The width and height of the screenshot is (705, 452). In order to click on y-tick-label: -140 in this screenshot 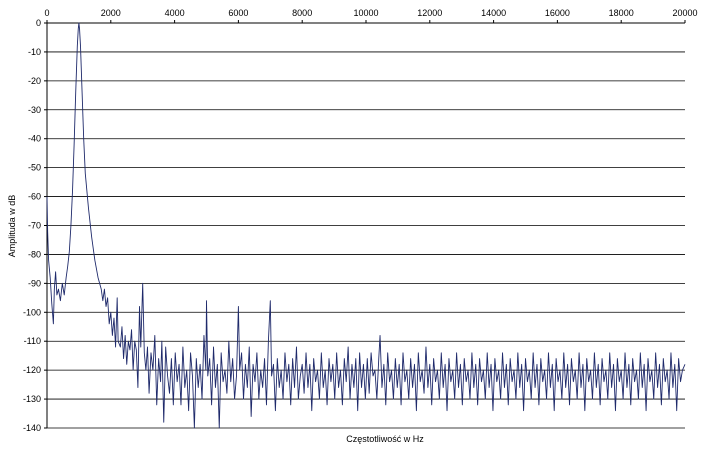, I will do `click(32, 428)`.